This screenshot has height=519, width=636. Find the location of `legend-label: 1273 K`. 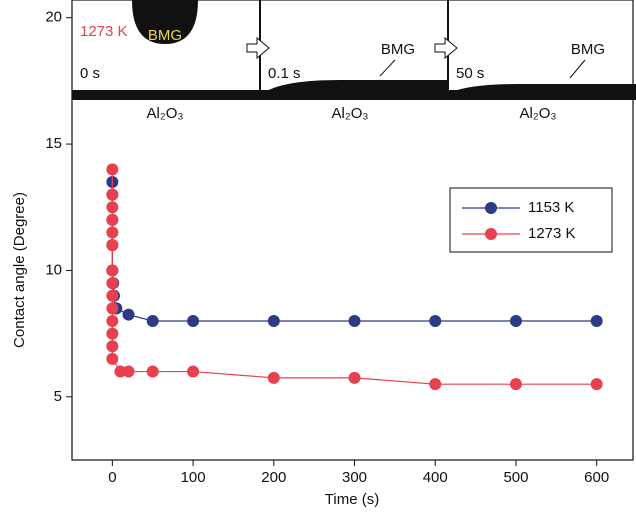

legend-label: 1273 K is located at coordinates (552, 233).